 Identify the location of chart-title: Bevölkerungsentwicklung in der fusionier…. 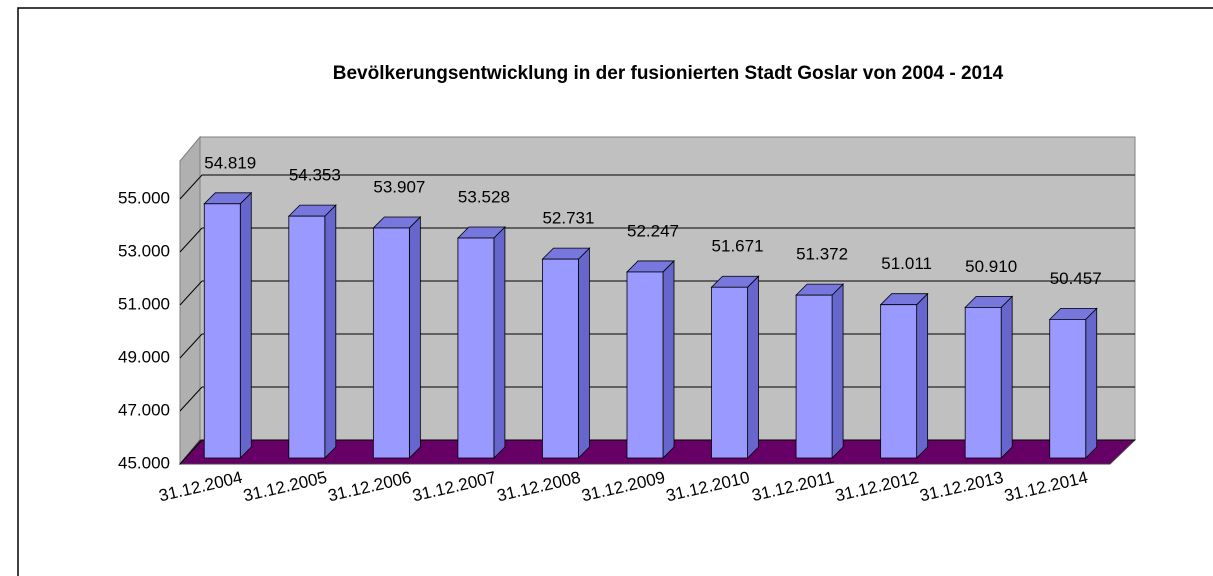
(668, 73).